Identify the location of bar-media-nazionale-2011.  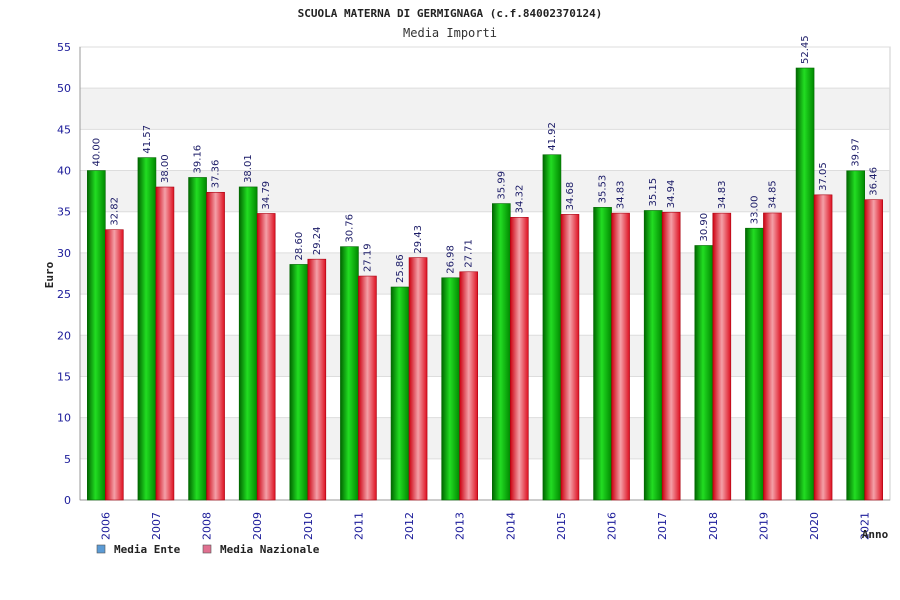
(367, 388).